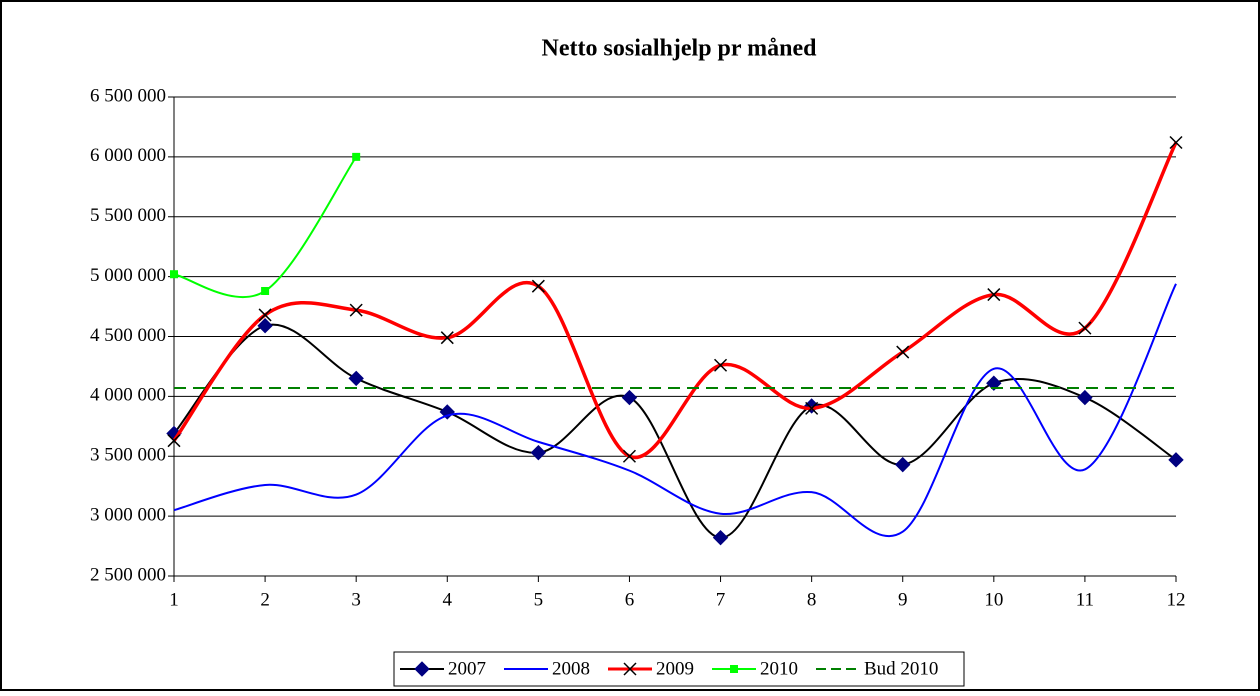  I want to click on x-tick-label: 7, so click(721, 599).